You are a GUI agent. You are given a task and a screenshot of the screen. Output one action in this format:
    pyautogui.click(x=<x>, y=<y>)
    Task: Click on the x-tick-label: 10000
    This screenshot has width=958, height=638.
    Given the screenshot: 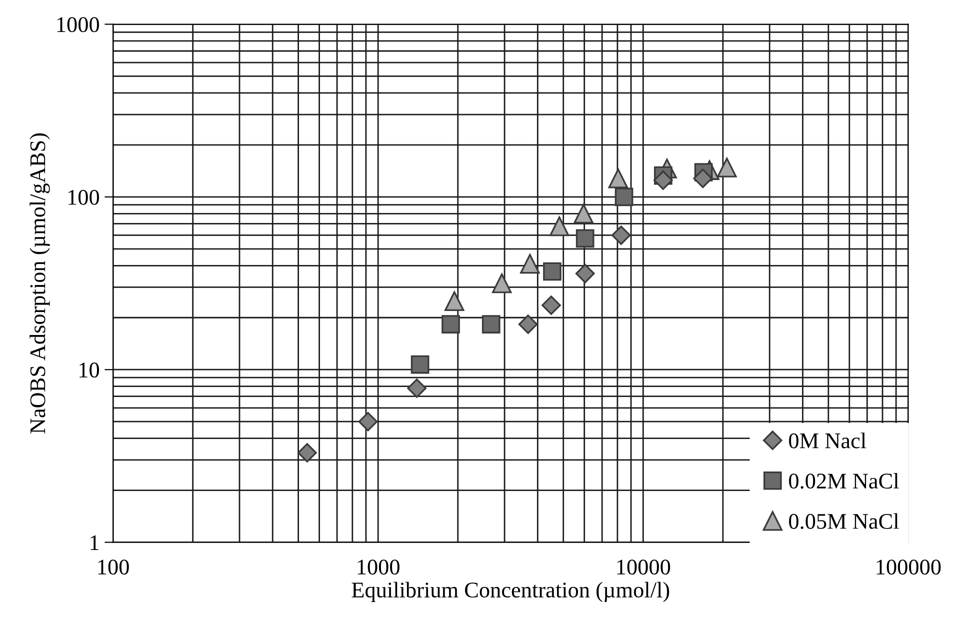 What is the action you would take?
    pyautogui.click(x=643, y=567)
    